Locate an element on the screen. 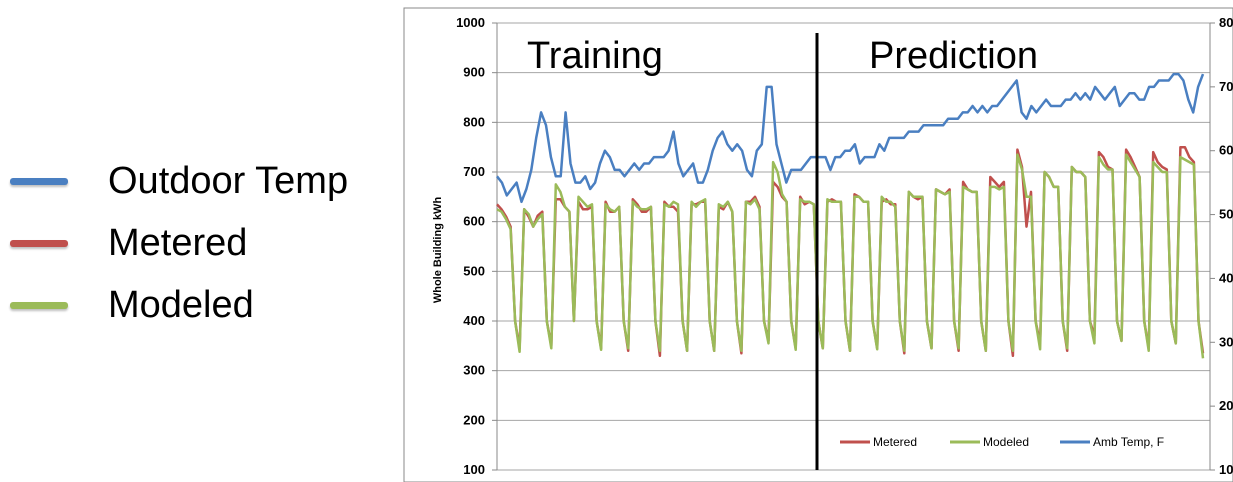  chart-legend-background is located at coordinates (1014, 443).